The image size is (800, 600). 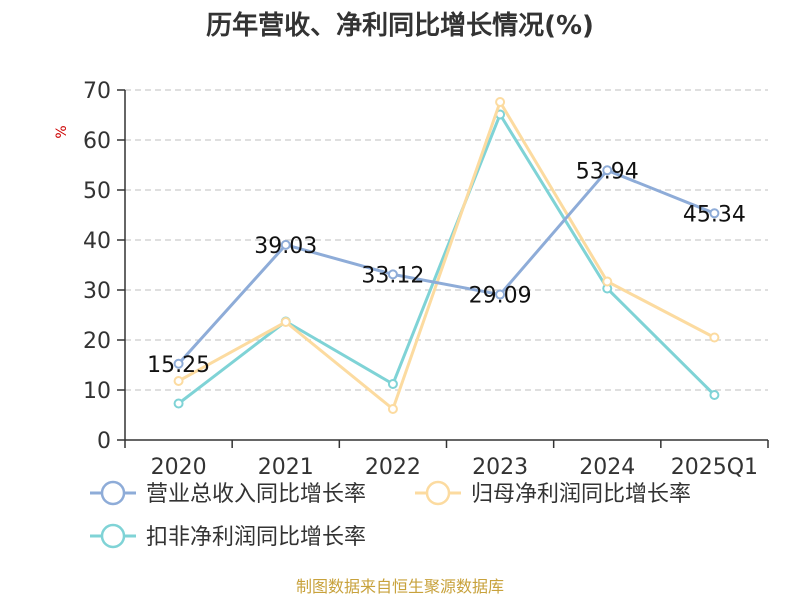 What do you see at coordinates (97, 141) in the screenshot?
I see `y-tick-label: 60` at bounding box center [97, 141].